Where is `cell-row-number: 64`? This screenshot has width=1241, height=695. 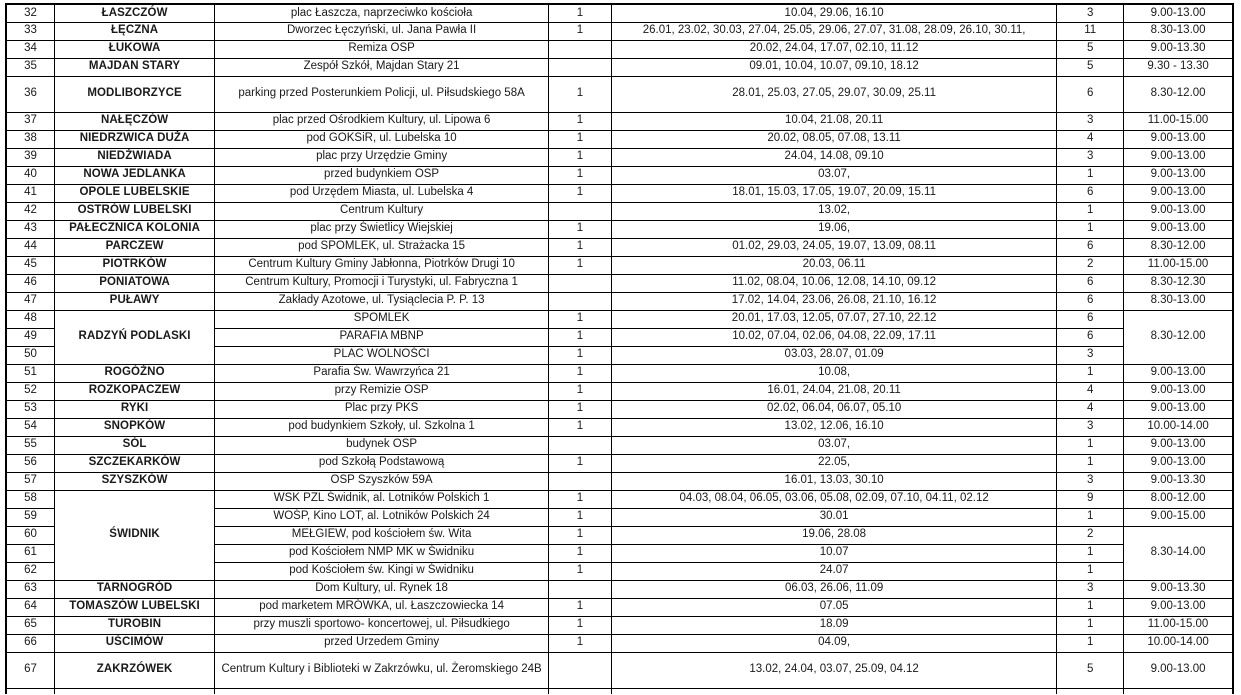 cell-row-number: 64 is located at coordinates (30, 607).